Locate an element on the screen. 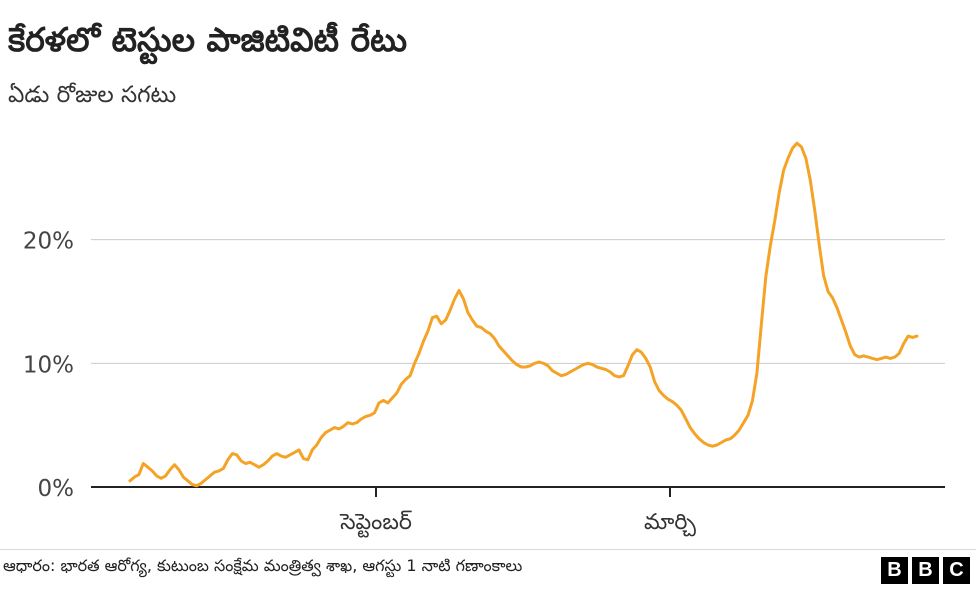 The image size is (976, 590). chart-title: కేరళలో టెస్టుల పాజిటివిటీ రేటు is located at coordinates (207, 39).